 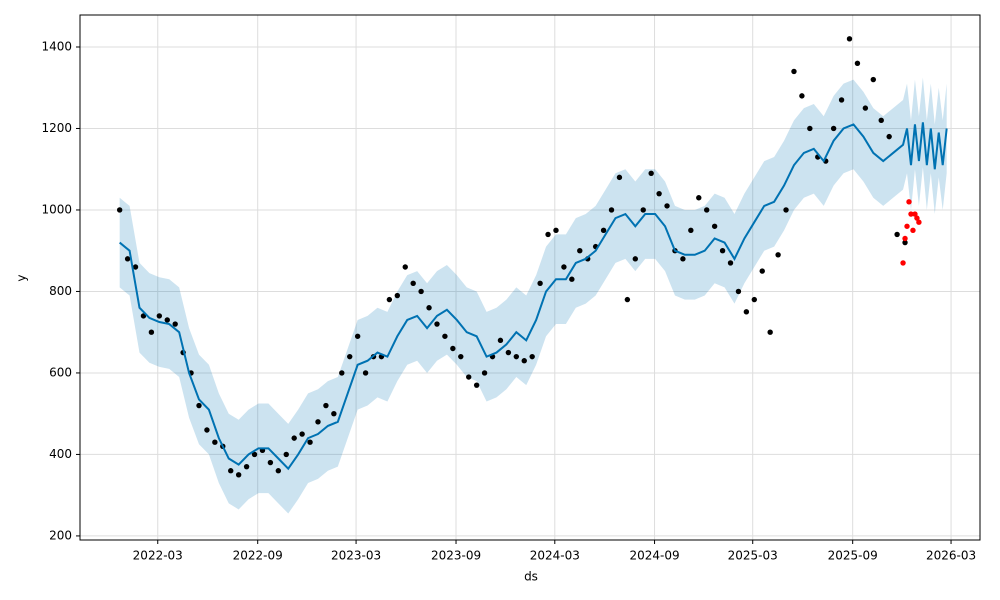 What do you see at coordinates (456, 556) in the screenshot?
I see `x-tick-label: 2023-09` at bounding box center [456, 556].